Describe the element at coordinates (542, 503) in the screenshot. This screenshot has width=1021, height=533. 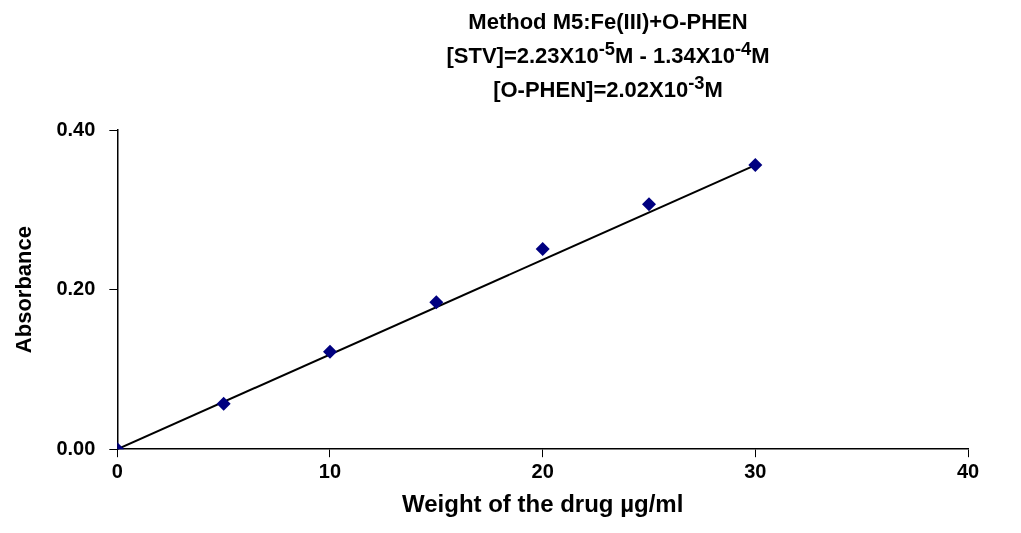
I see `x-axis-title: Weight of the drug µg/ml` at that location.